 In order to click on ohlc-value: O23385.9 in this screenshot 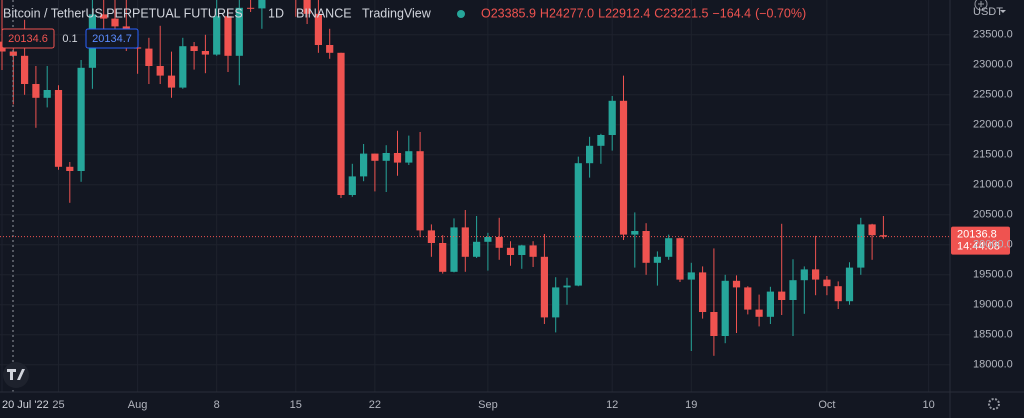, I will do `click(508, 13)`.